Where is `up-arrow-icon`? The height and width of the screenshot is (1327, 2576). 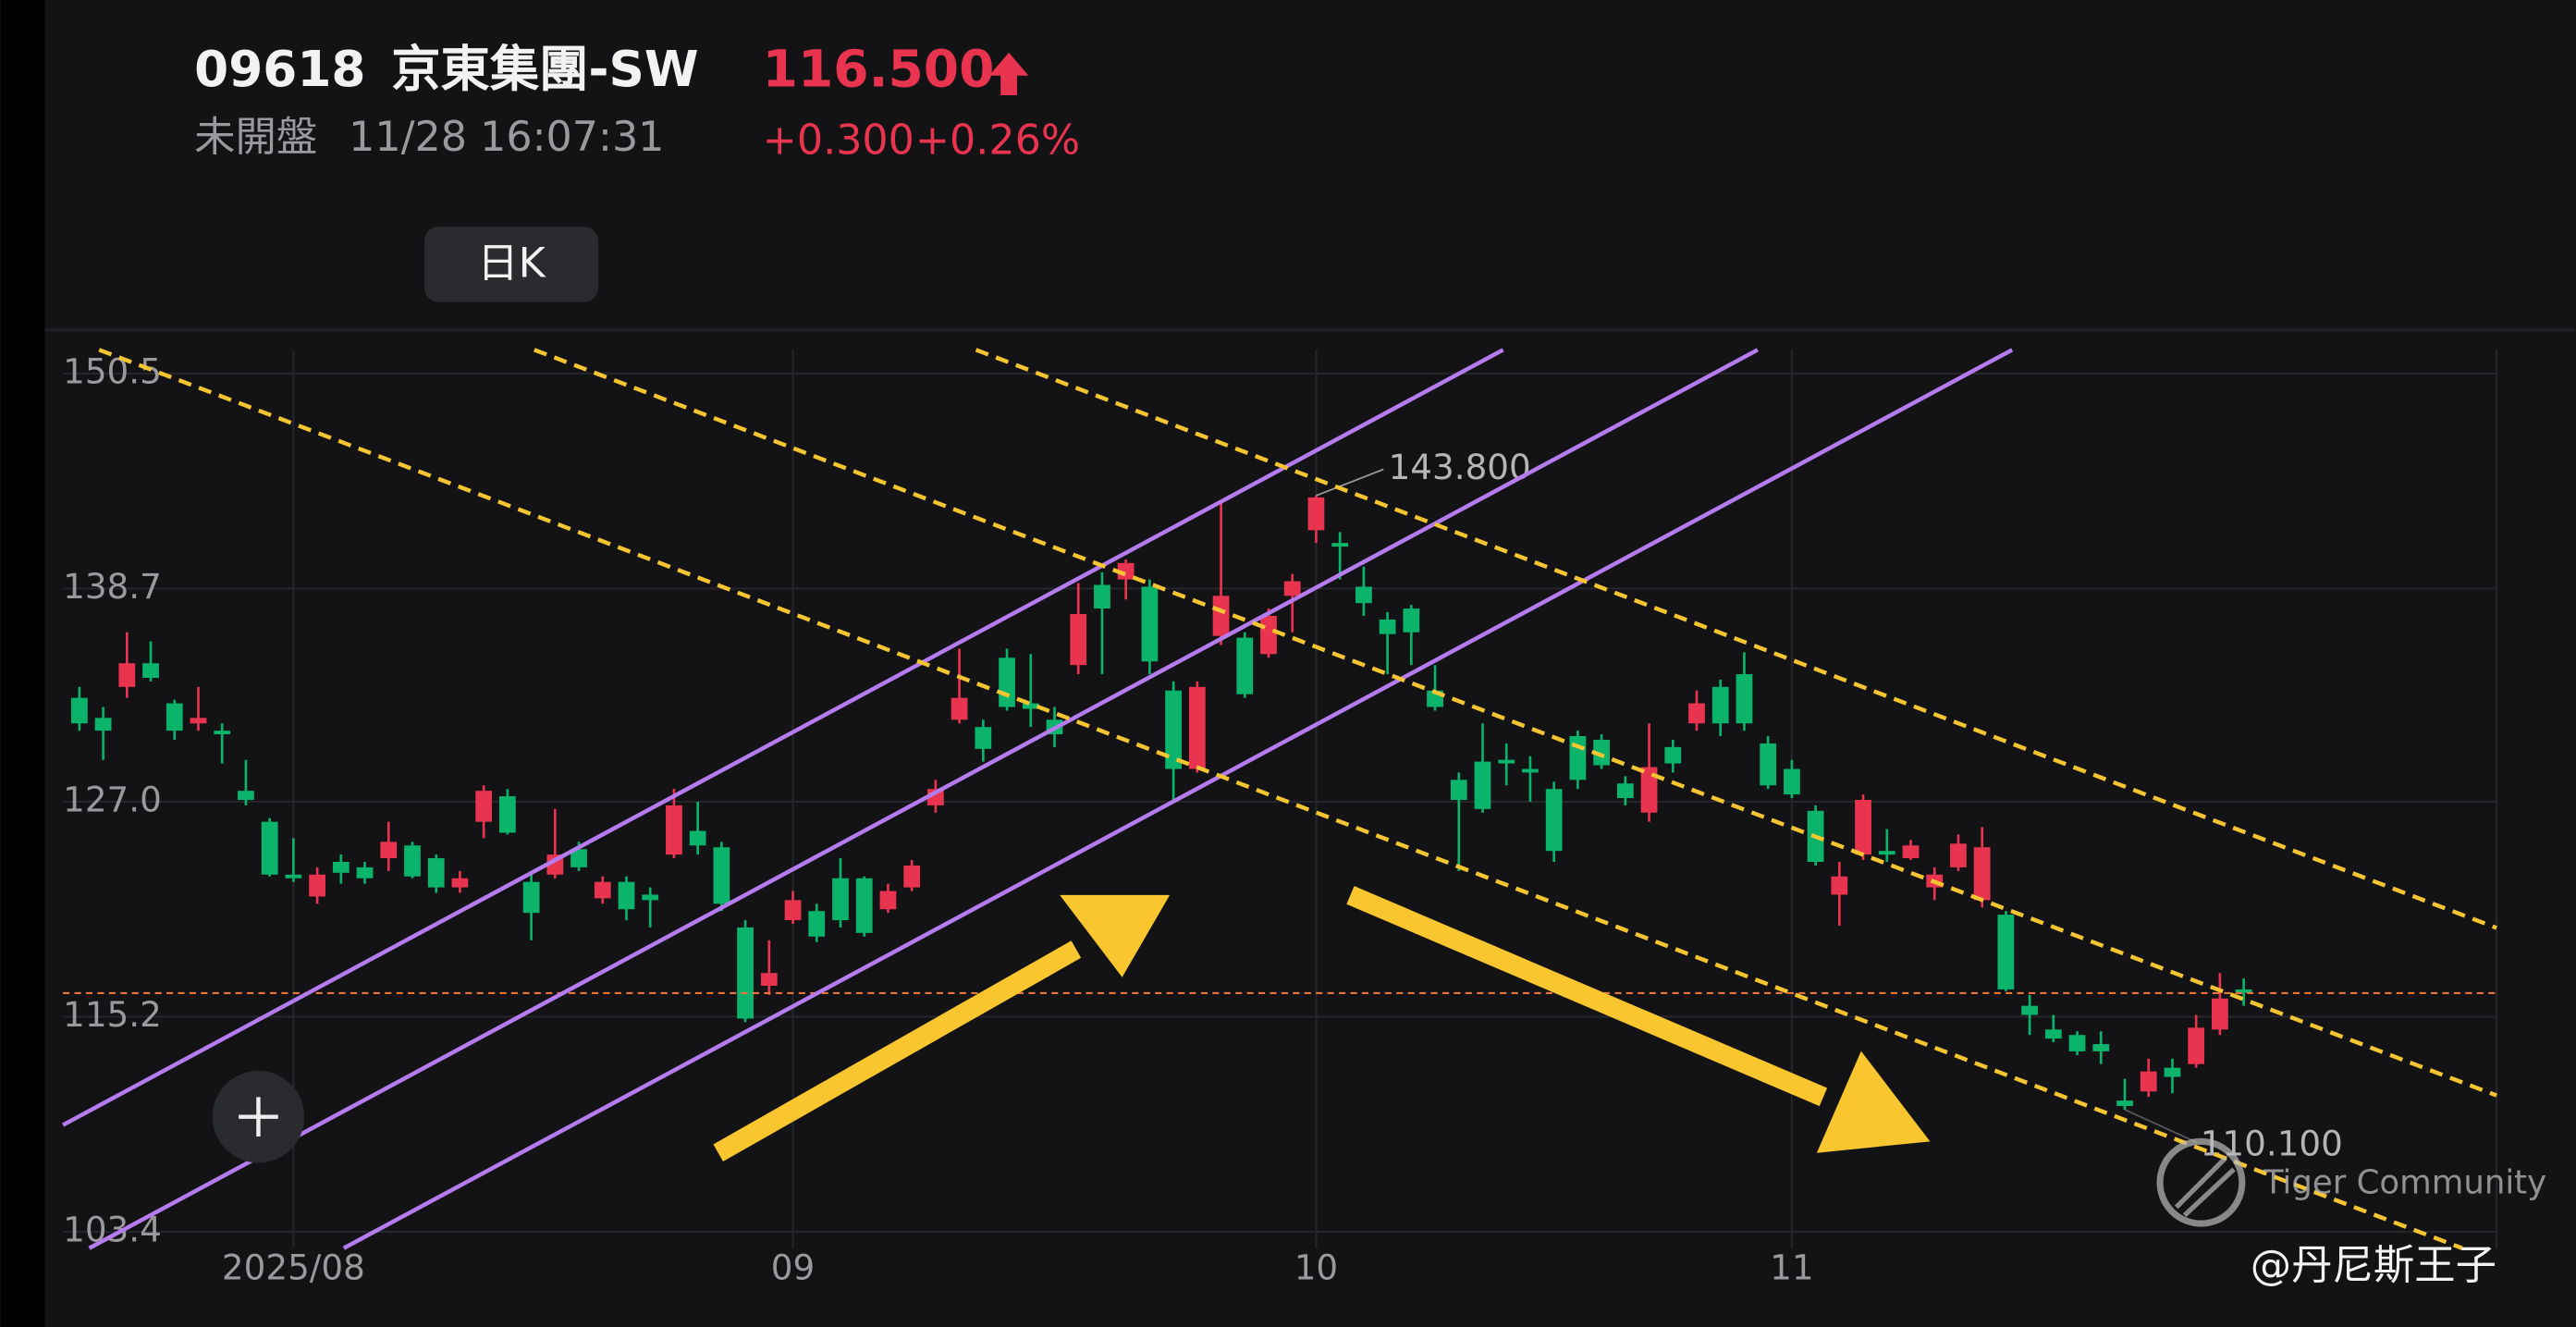
up-arrow-icon is located at coordinates (1008, 74).